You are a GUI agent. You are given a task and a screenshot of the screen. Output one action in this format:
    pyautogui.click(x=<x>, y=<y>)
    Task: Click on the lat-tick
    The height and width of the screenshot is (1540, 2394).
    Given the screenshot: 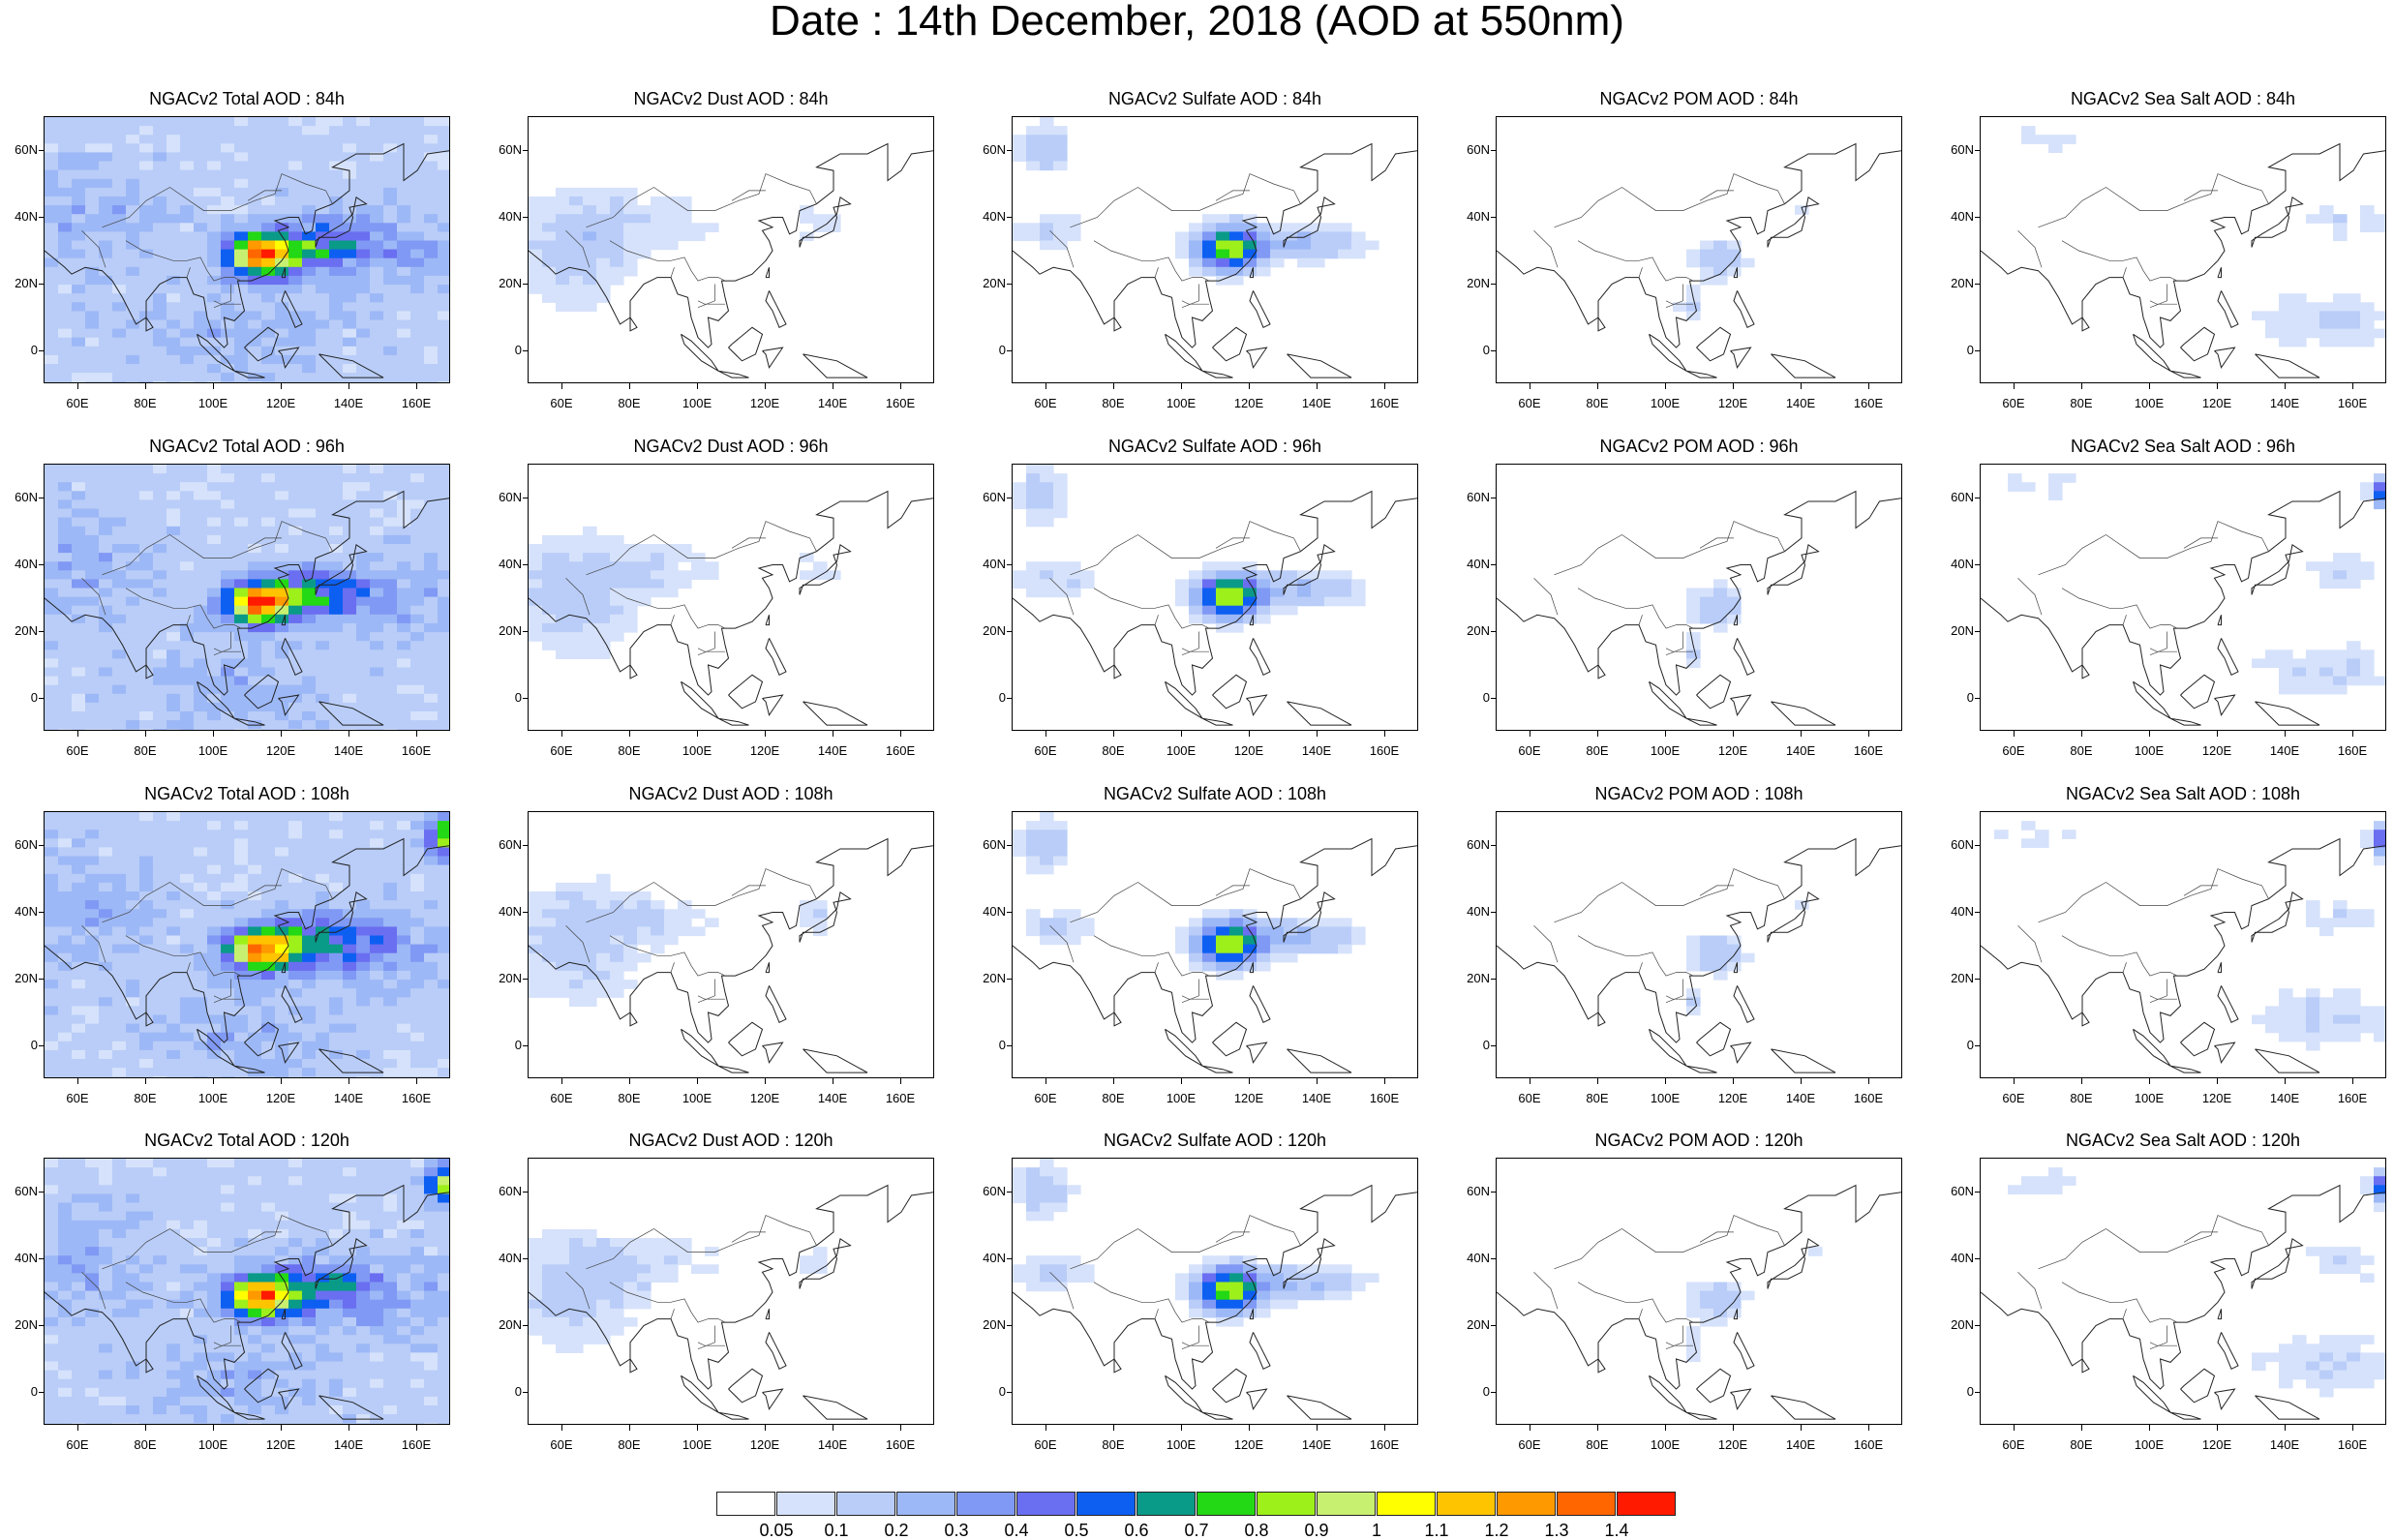 What is the action you would take?
    pyautogui.click(x=1978, y=631)
    